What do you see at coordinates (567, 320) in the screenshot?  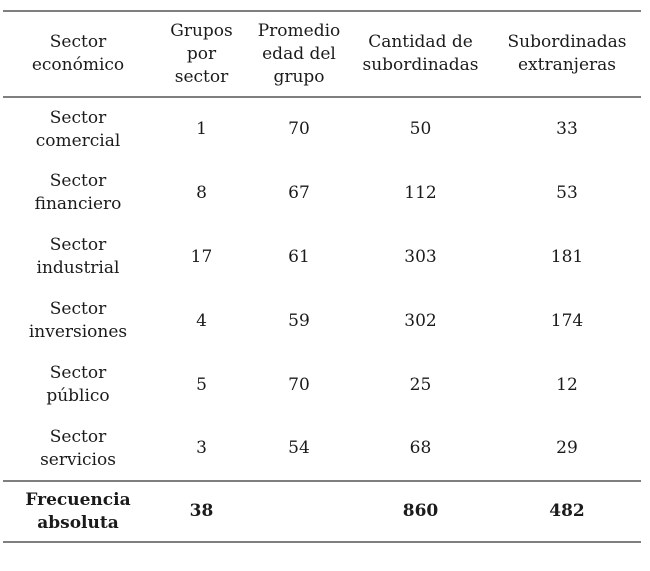 I see `extranjeras-cell: 174` at bounding box center [567, 320].